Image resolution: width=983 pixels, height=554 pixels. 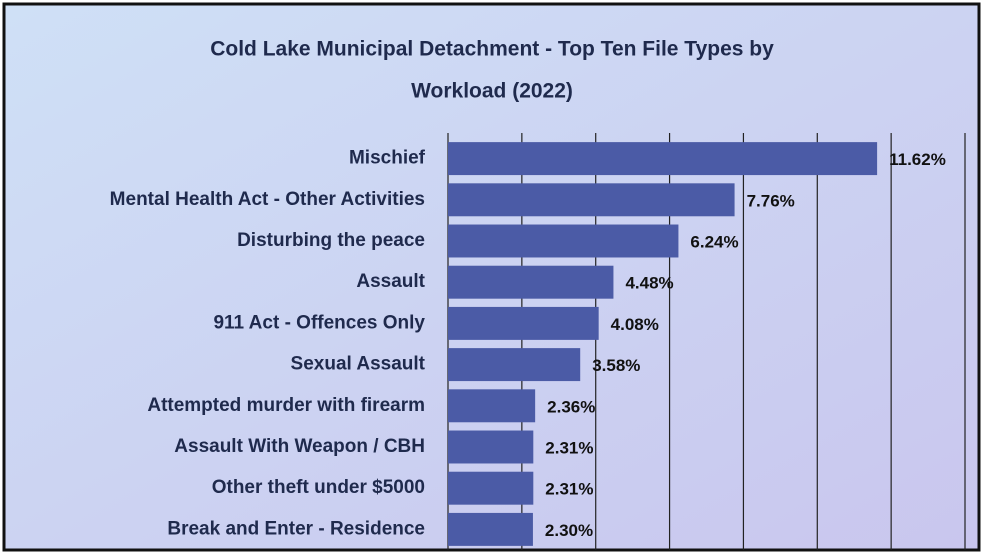 I want to click on y-tick-label: Attempted murder with firearm, so click(x=286, y=405).